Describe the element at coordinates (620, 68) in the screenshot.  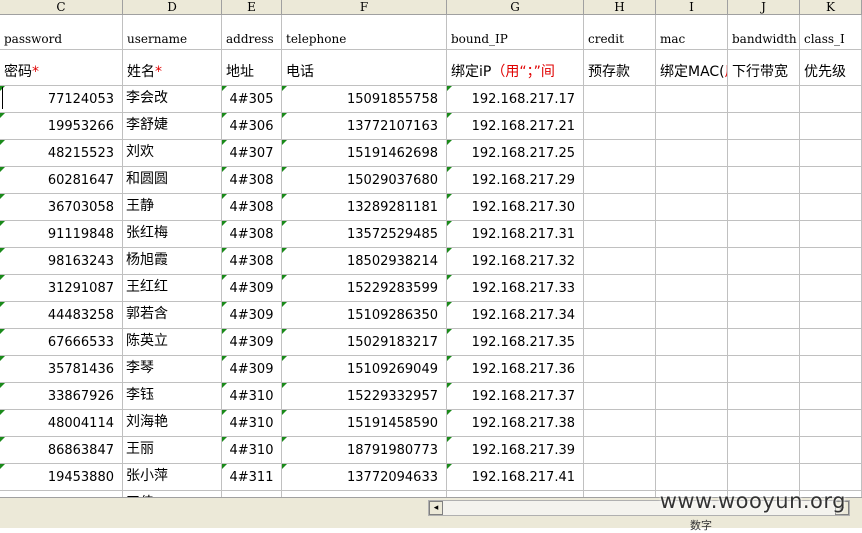
I see `header-cell-cn: 预存款` at that location.